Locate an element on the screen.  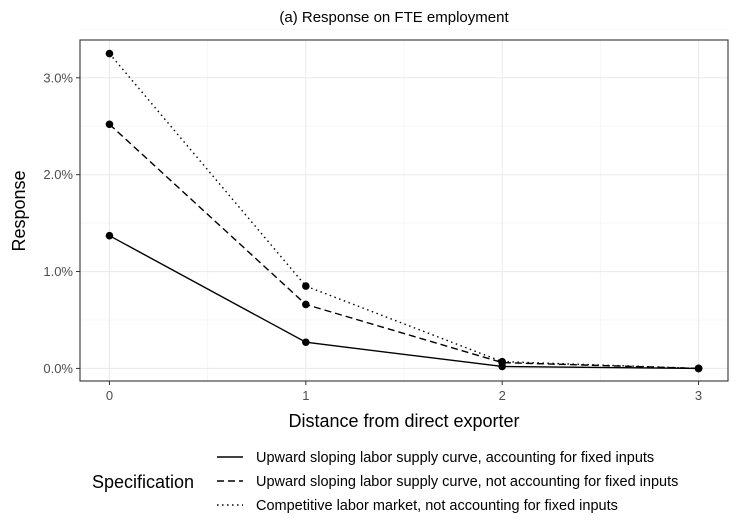
x-axis-label: Distance from direct exporter is located at coordinates (403, 421).